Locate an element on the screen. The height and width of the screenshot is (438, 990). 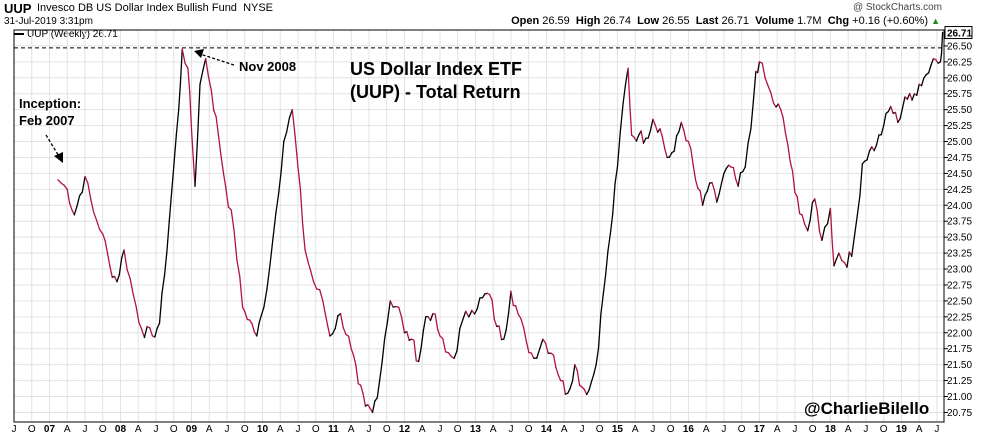
low-value: 26.55 is located at coordinates (676, 21).